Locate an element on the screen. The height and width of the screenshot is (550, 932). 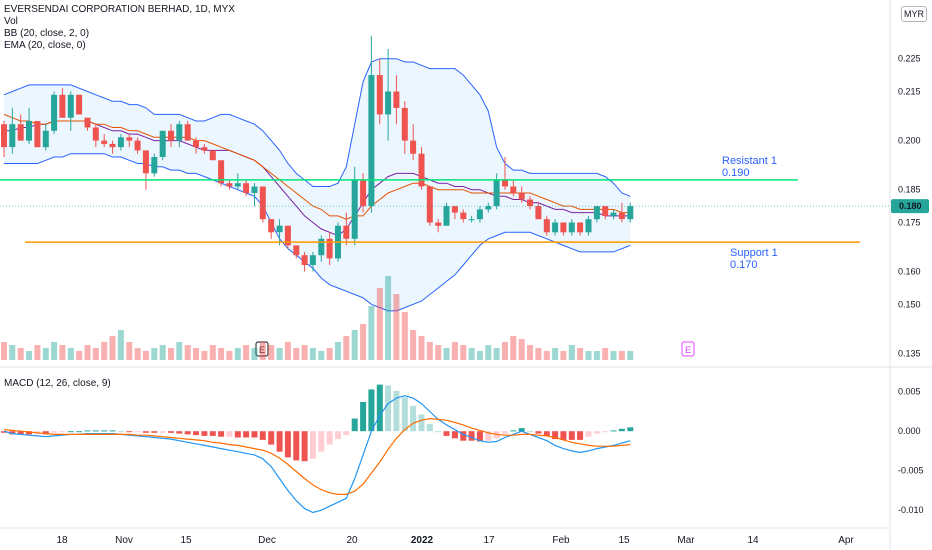
time-tick-label: 15 is located at coordinates (186, 540).